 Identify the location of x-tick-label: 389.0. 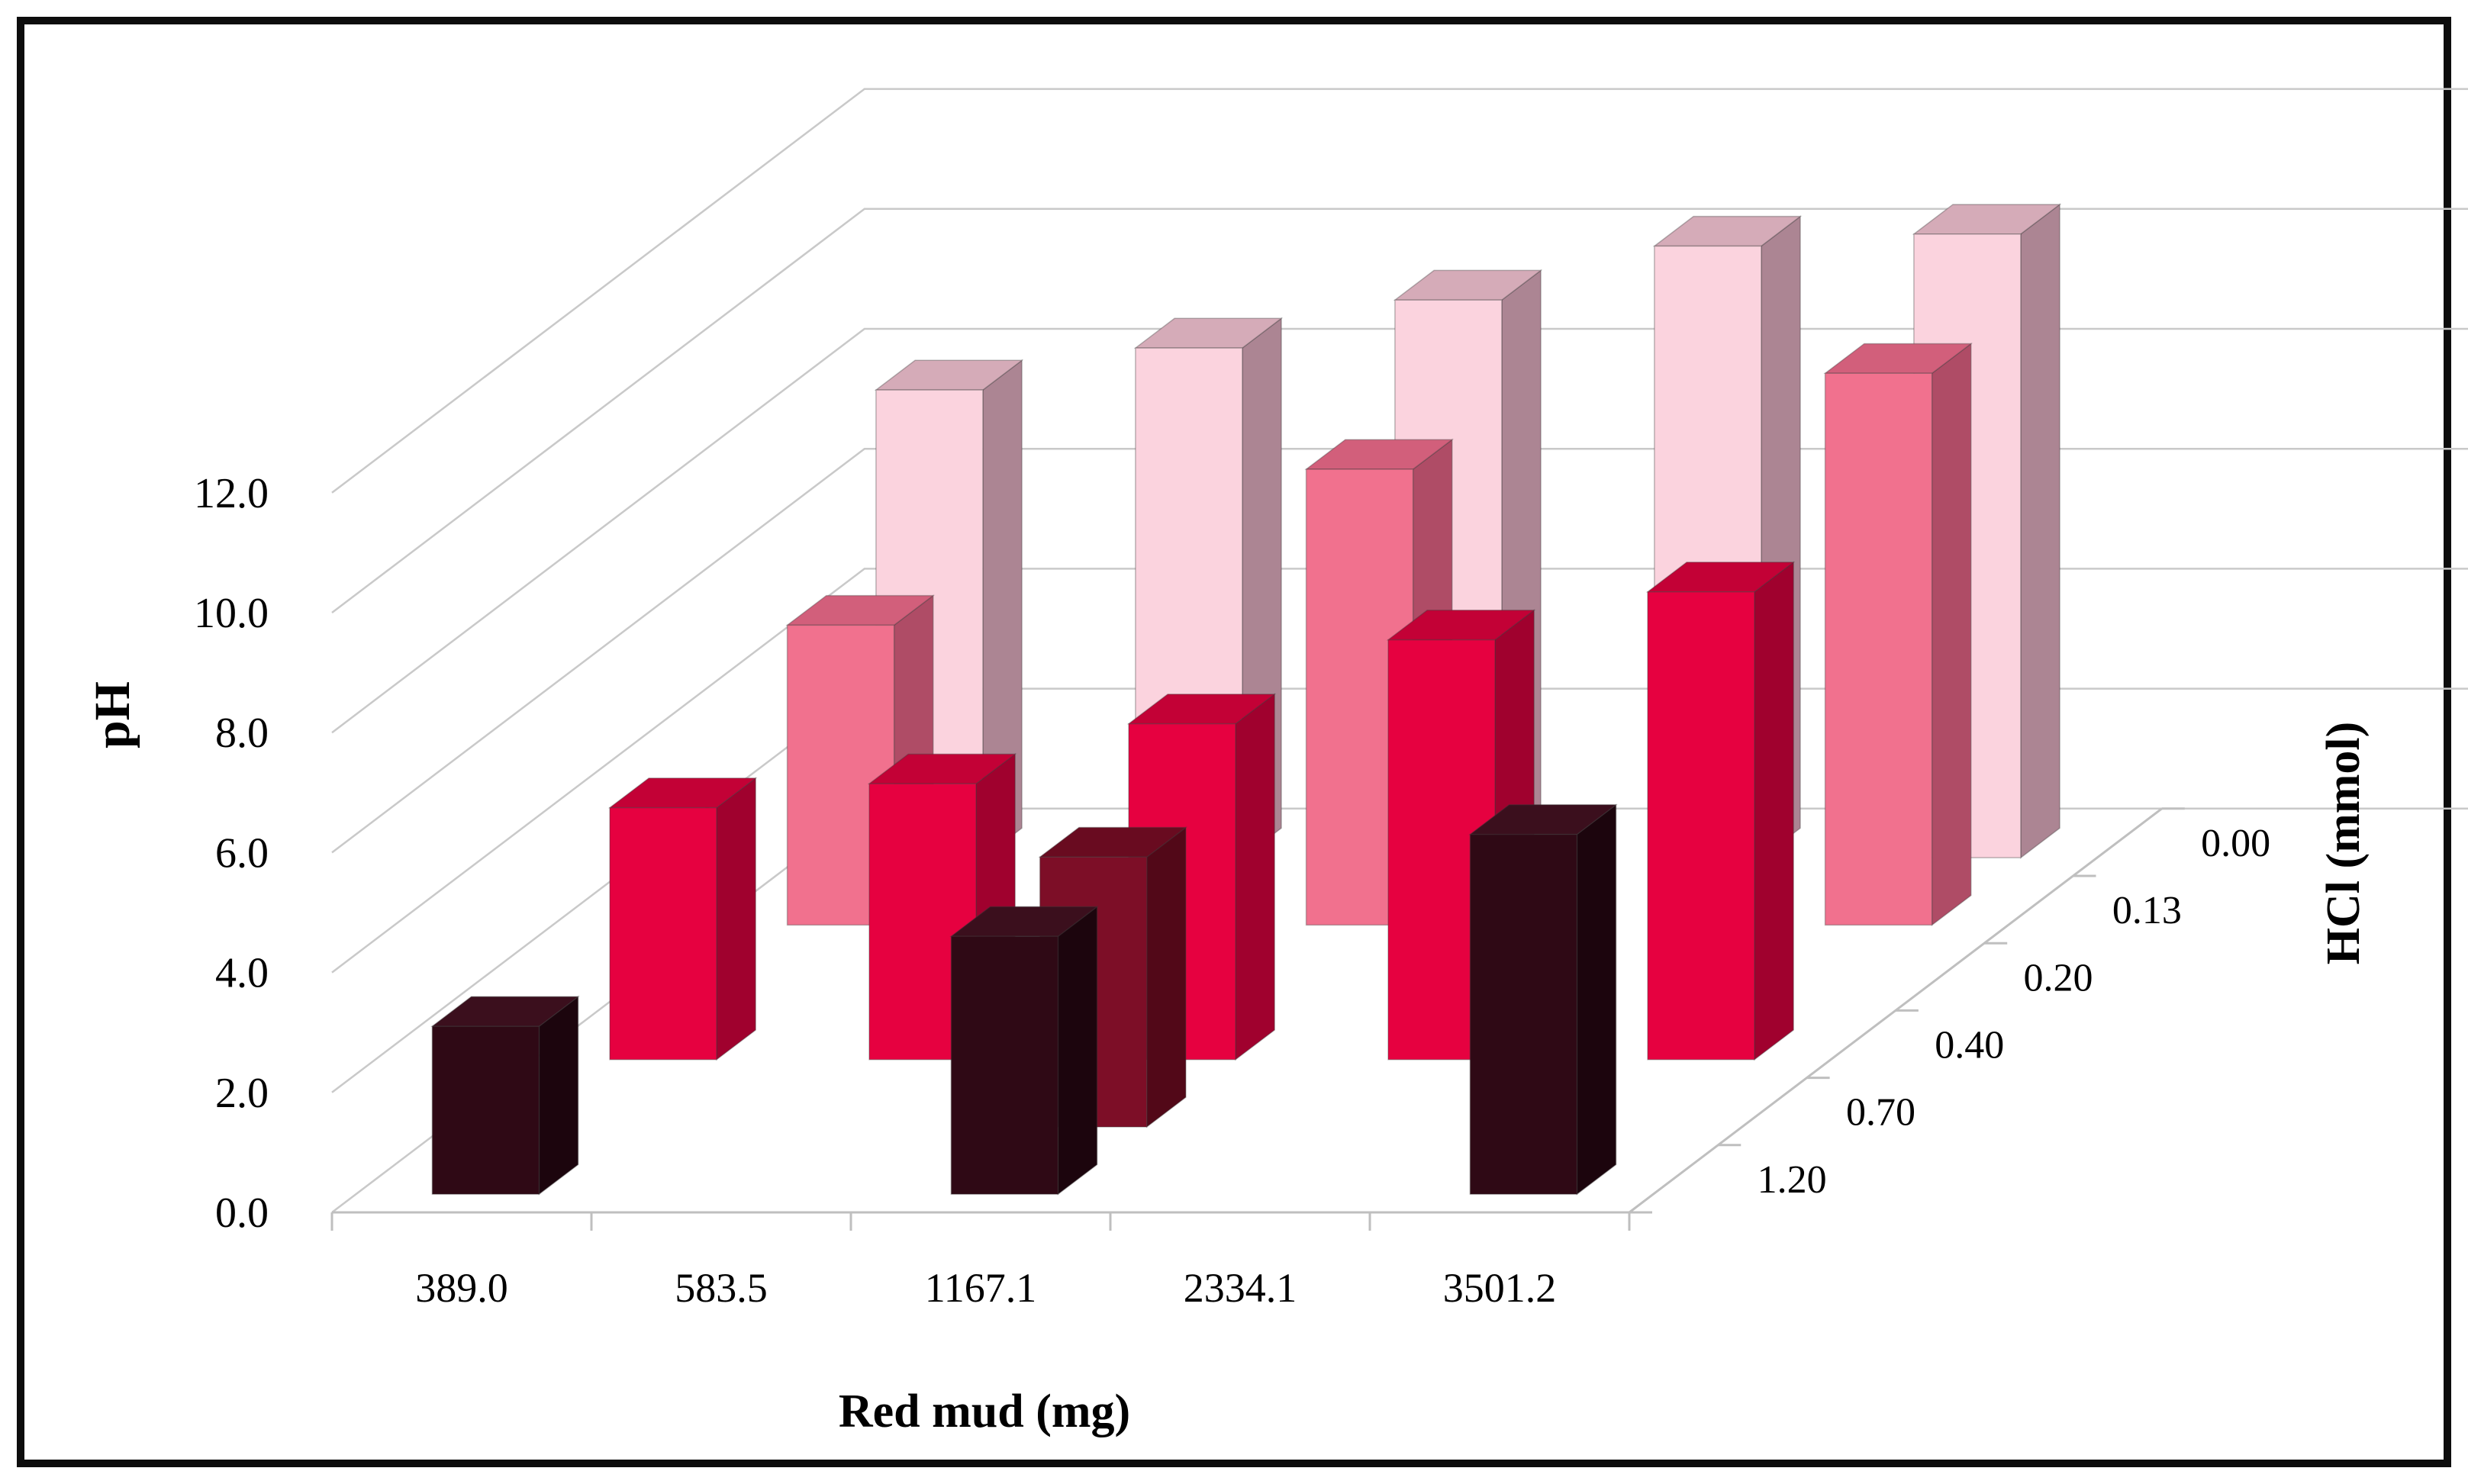
(461, 1288).